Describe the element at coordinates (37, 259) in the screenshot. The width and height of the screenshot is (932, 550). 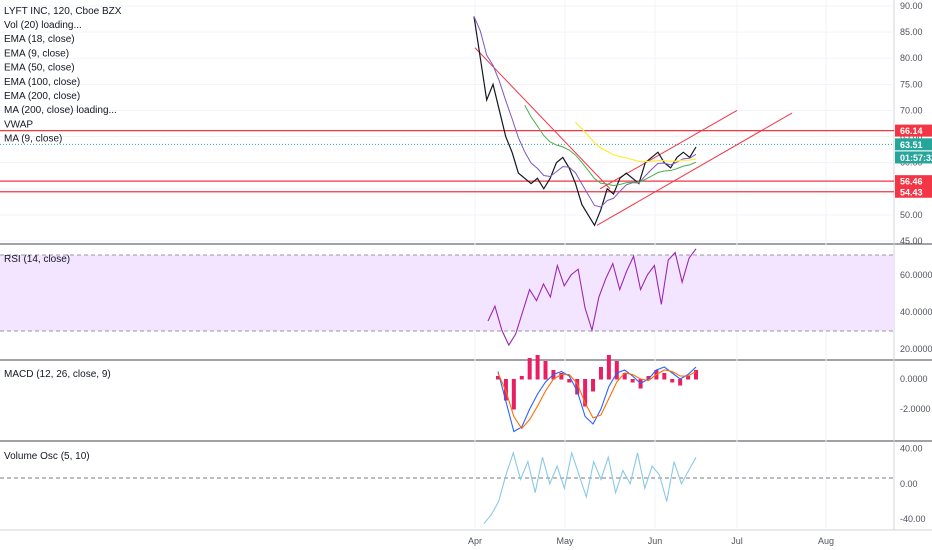
I see `rsi-label: RSI (14, close)` at that location.